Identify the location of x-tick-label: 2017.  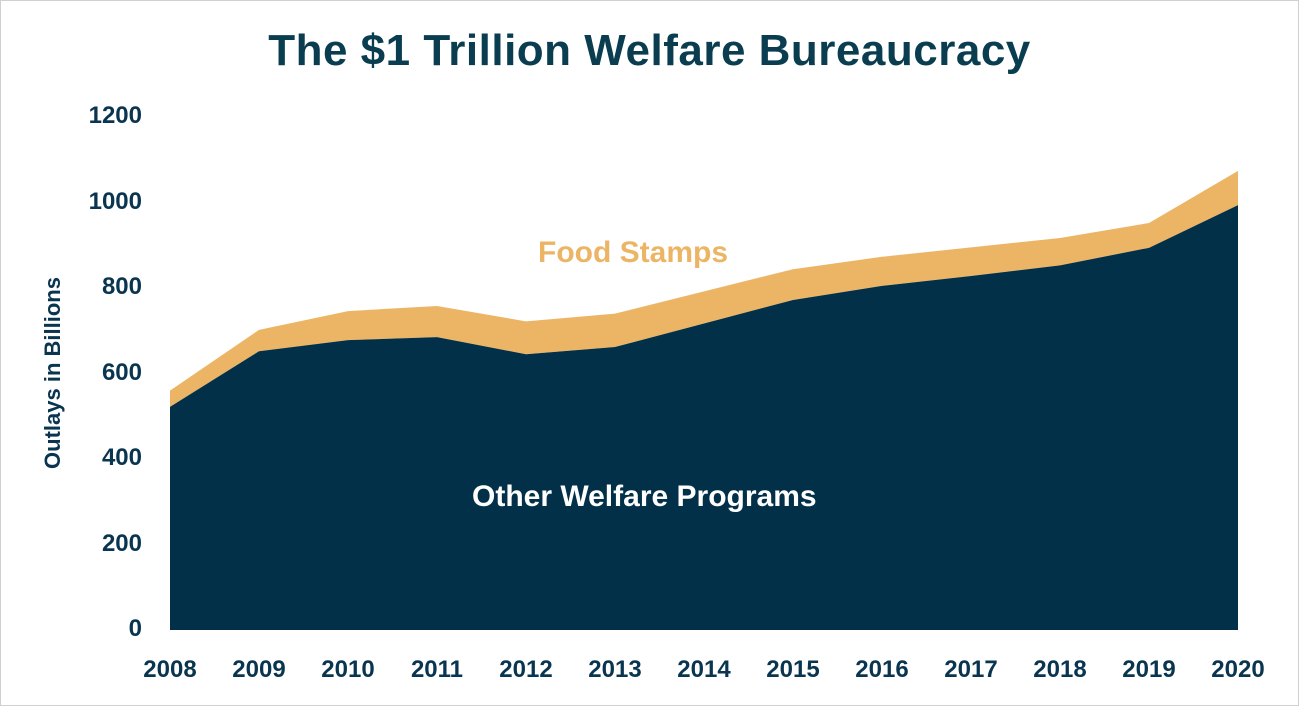
(971, 669).